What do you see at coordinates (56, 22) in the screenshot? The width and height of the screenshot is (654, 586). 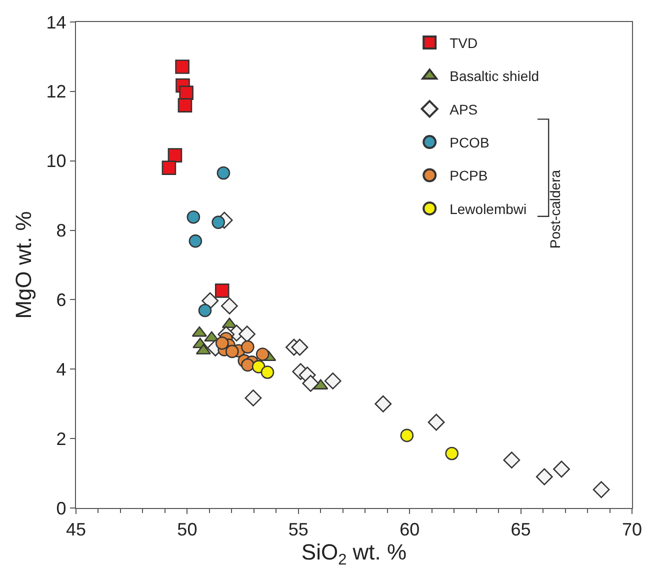 I see `y-tick-label: 14` at bounding box center [56, 22].